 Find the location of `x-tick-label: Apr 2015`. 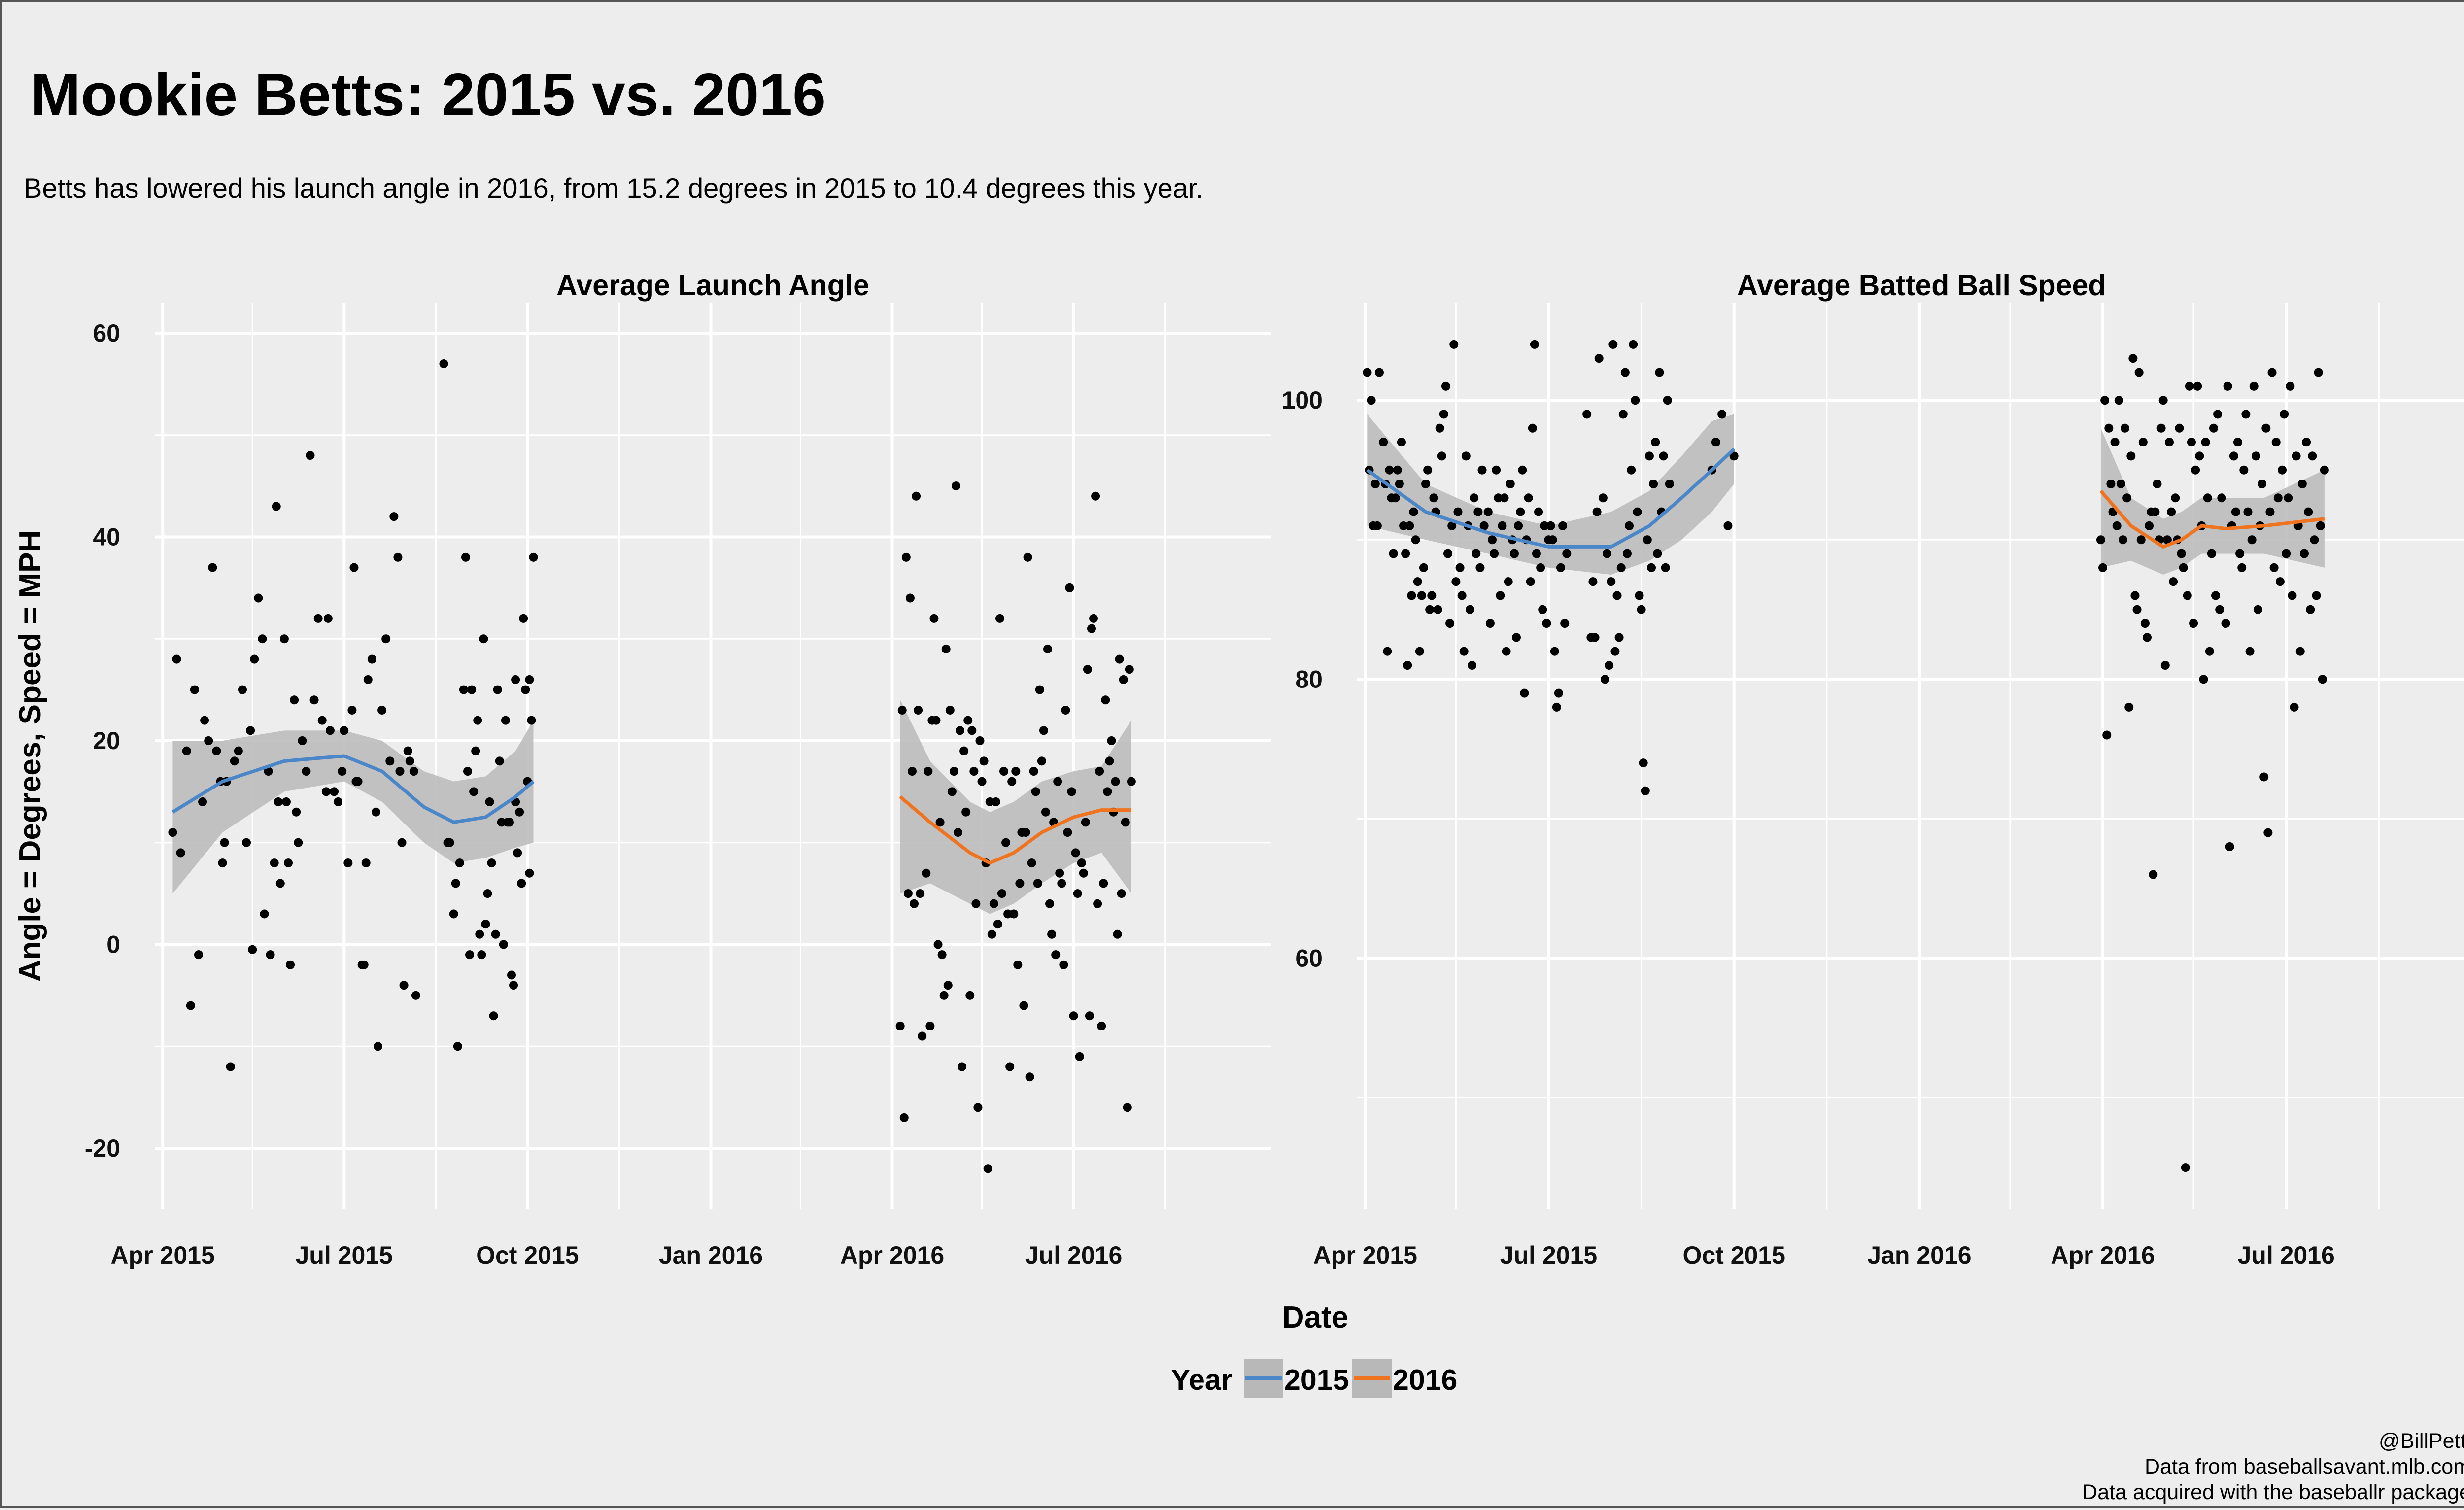

x-tick-label: Apr 2015 is located at coordinates (1365, 1255).